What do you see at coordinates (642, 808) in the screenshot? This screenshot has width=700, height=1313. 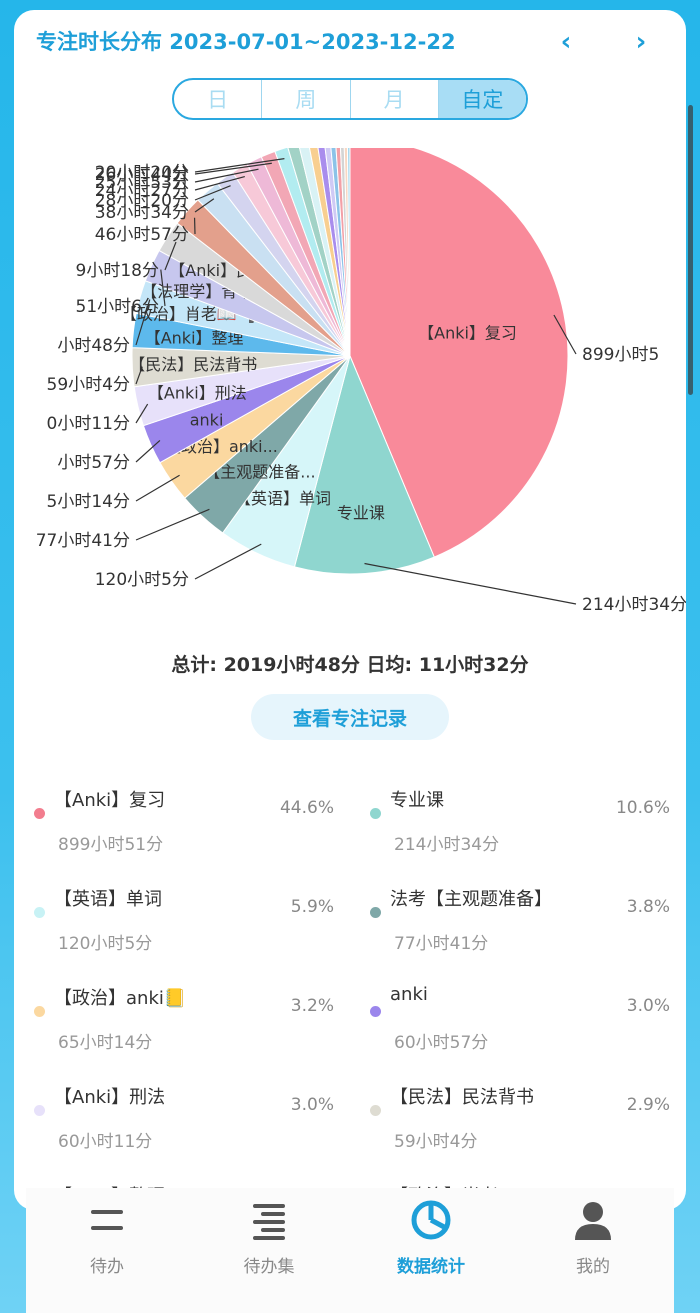 I see `legend-percent: 10.6%` at bounding box center [642, 808].